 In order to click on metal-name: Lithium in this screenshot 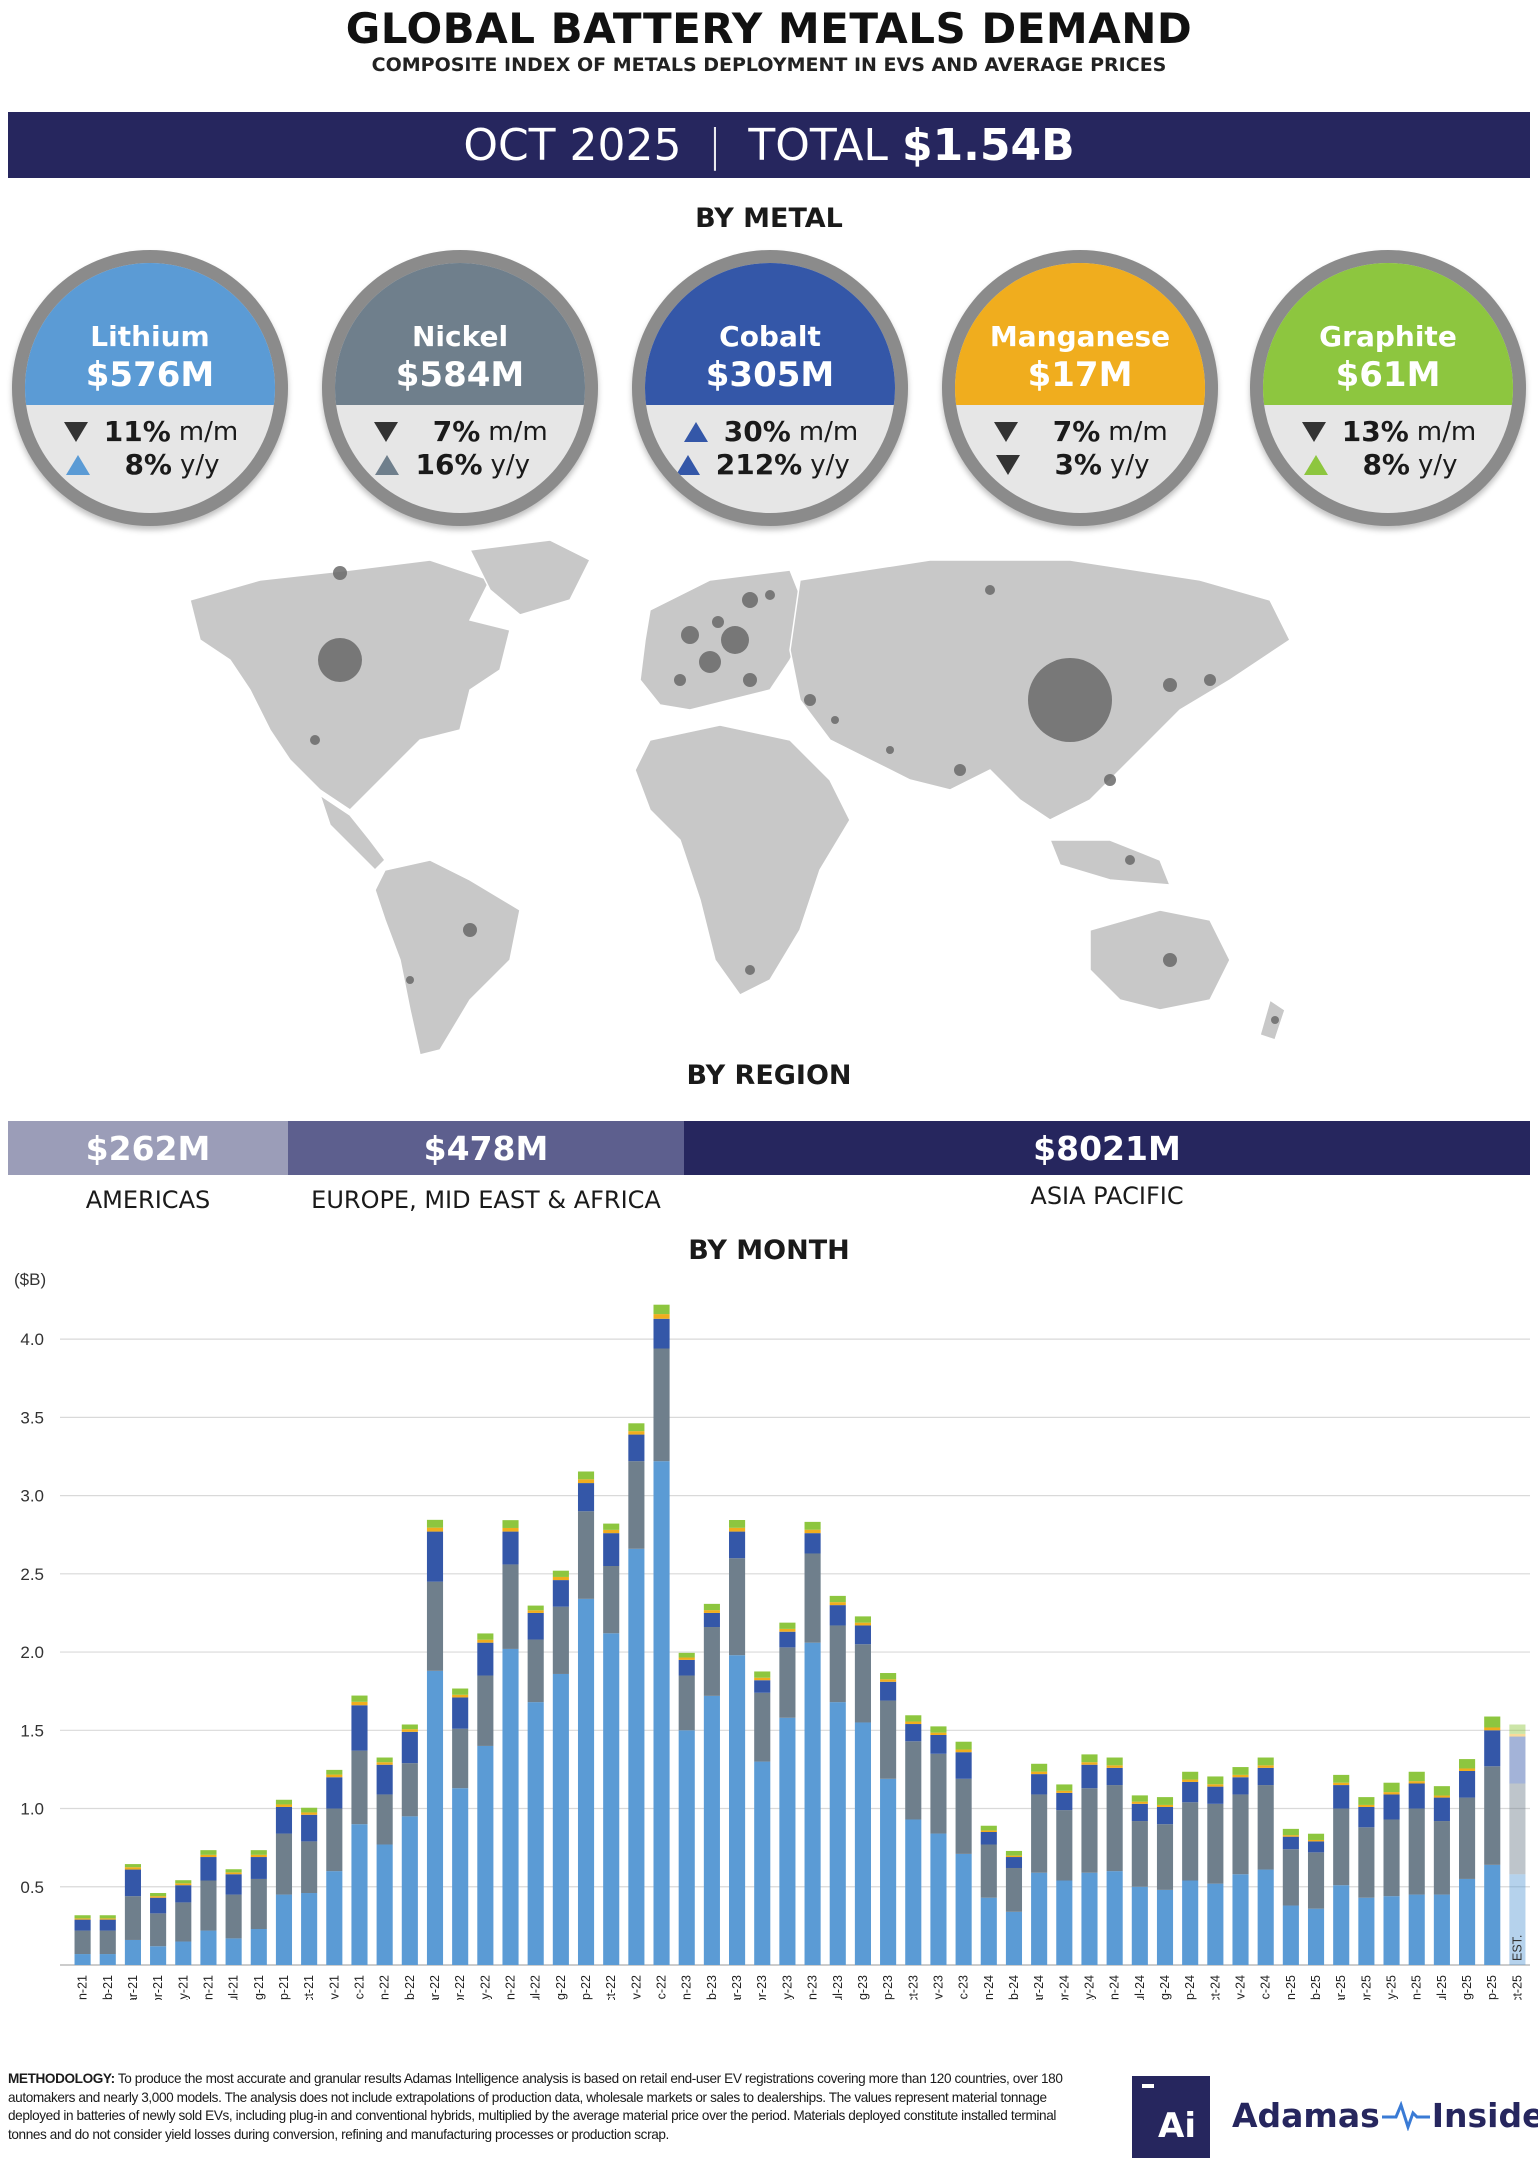, I will do `click(150, 336)`.